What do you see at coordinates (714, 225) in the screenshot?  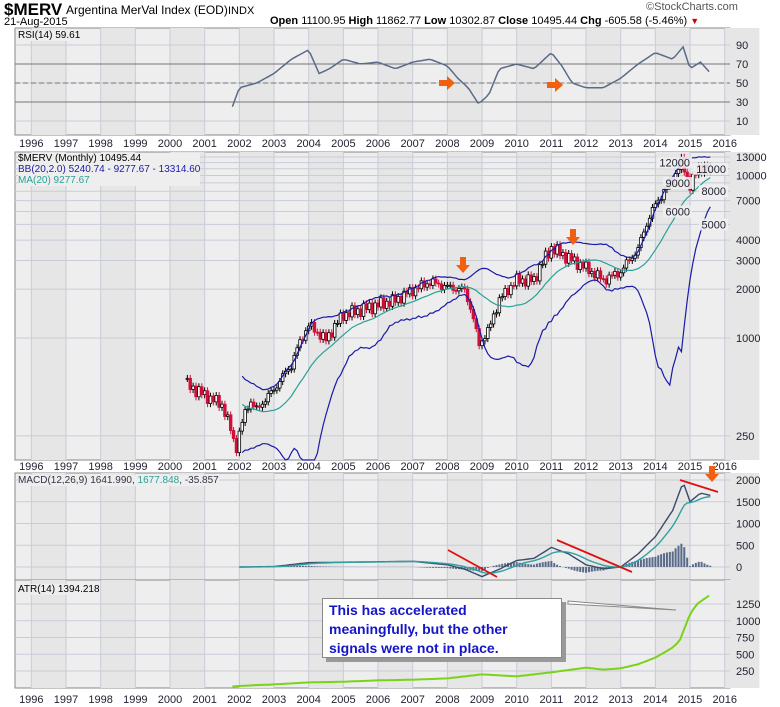 I see `price-tick: 5000` at bounding box center [714, 225].